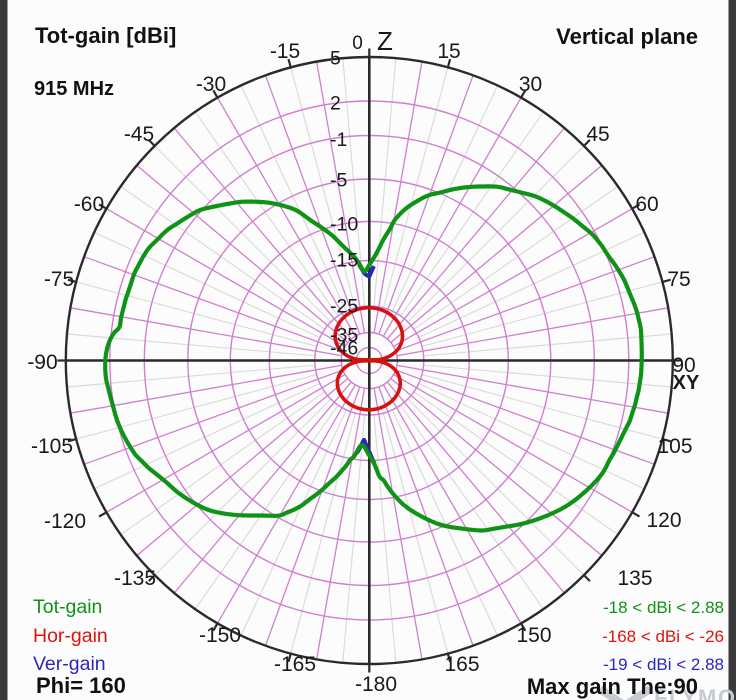 This screenshot has width=736, height=700. Describe the element at coordinates (135, 578) in the screenshot. I see `svg-text: -135` at that location.